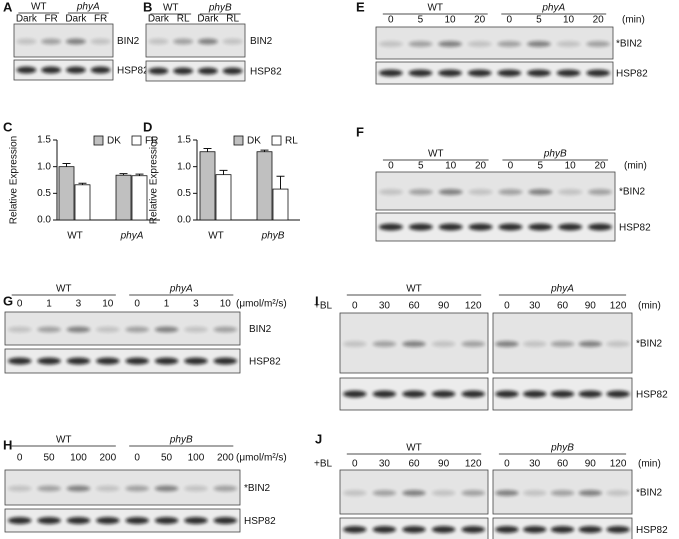  What do you see at coordinates (562, 289) in the screenshot?
I see `group-label: phyA` at bounding box center [562, 289].